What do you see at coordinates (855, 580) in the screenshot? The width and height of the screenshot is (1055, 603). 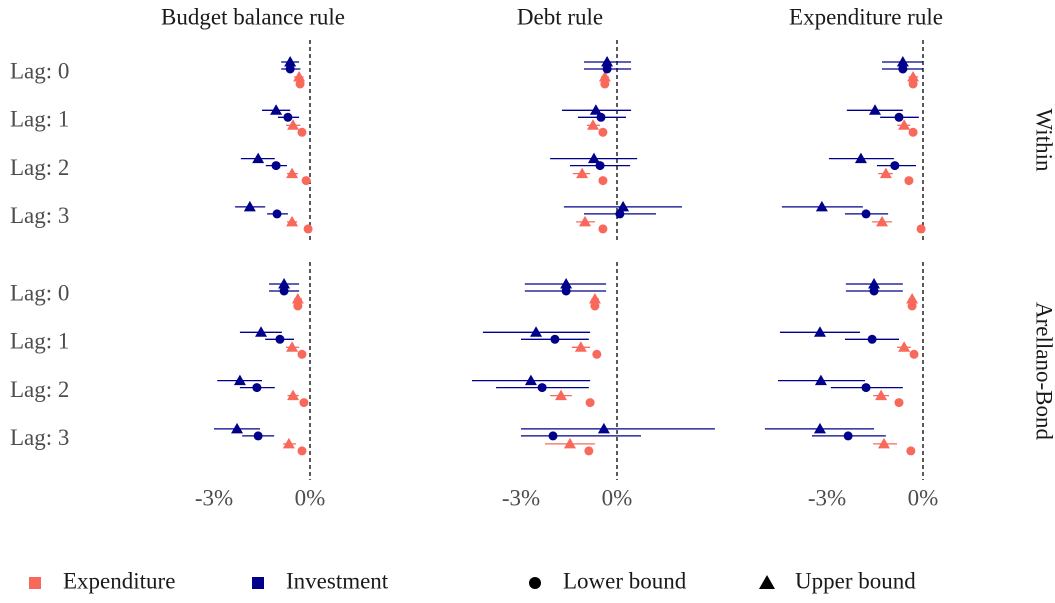 I see `legend-label: Upper bound` at bounding box center [855, 580].